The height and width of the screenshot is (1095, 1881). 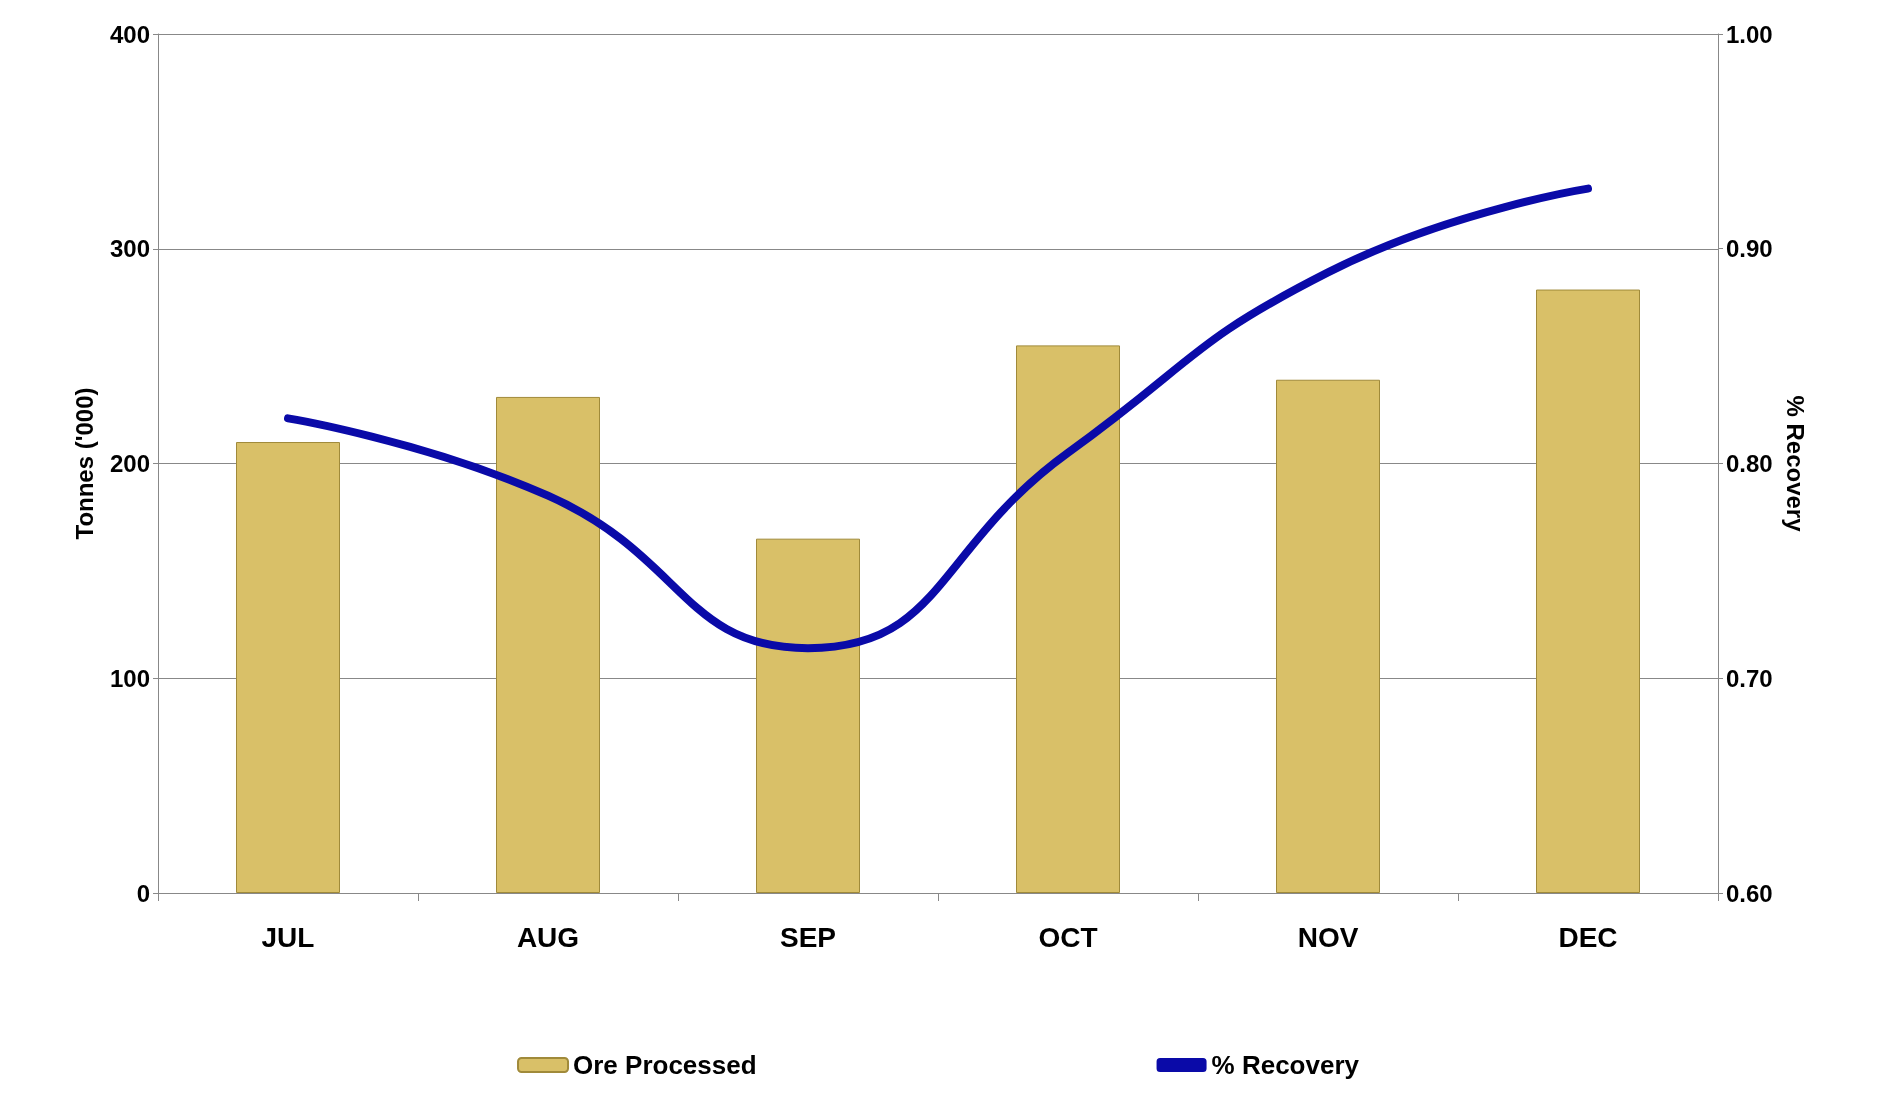 I want to click on legend-label: Ore Processed, so click(x=665, y=1065).